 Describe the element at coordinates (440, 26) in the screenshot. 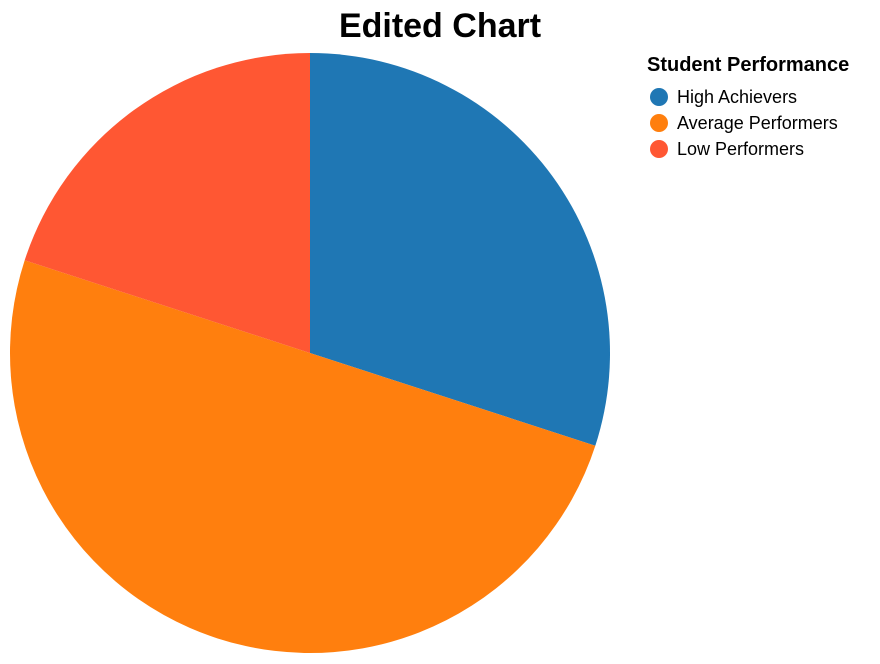

I see `chart-title: Edited Chart` at that location.